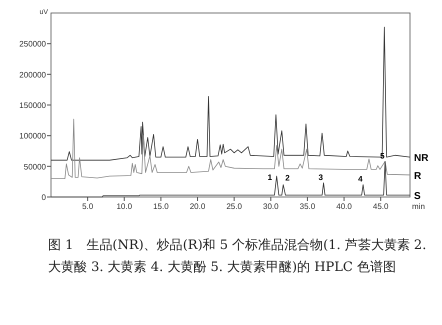 The height and width of the screenshot is (325, 442). What do you see at coordinates (161, 206) in the screenshot?
I see `x-tick-label: 15.0` at bounding box center [161, 206].